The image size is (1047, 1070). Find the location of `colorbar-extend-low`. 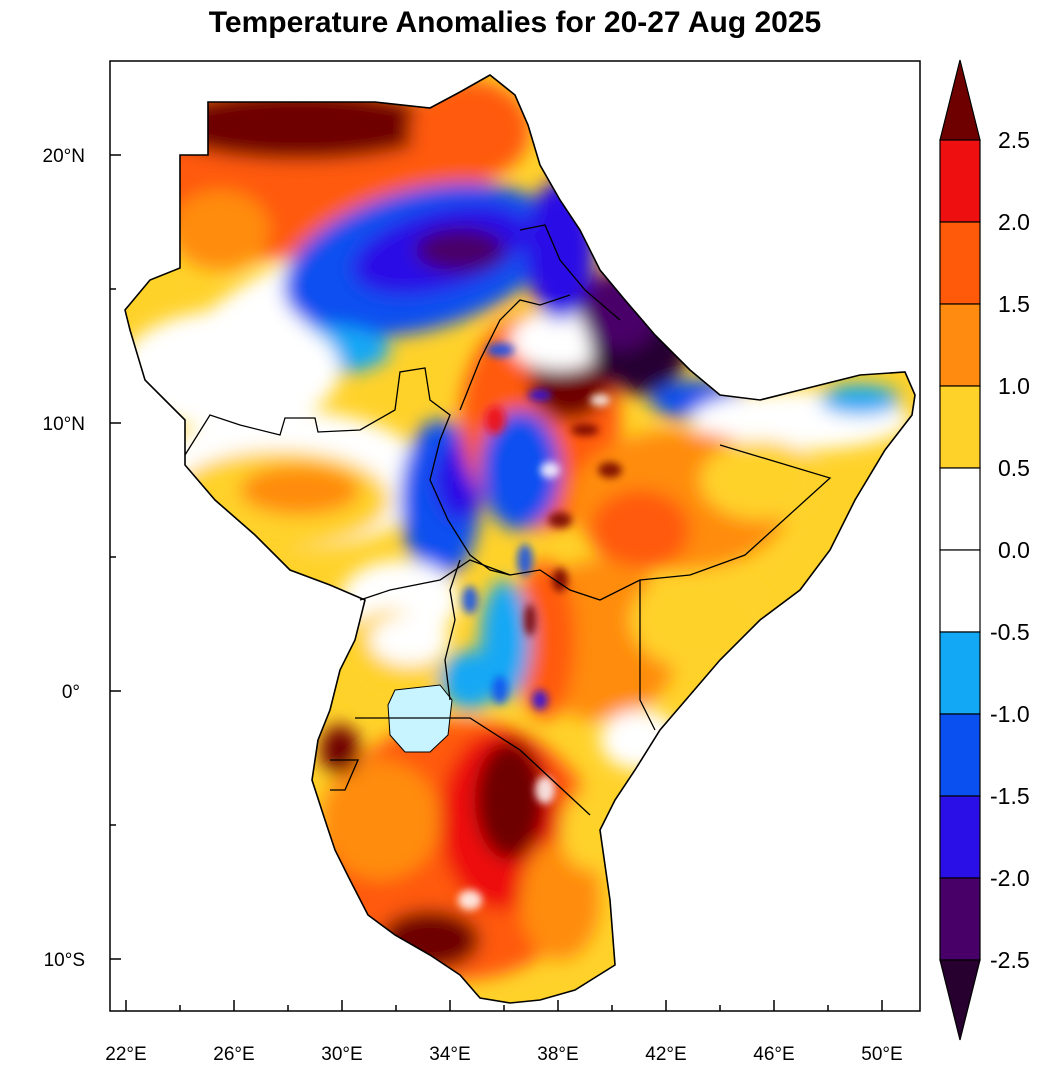

colorbar-extend-low is located at coordinates (960, 1000).